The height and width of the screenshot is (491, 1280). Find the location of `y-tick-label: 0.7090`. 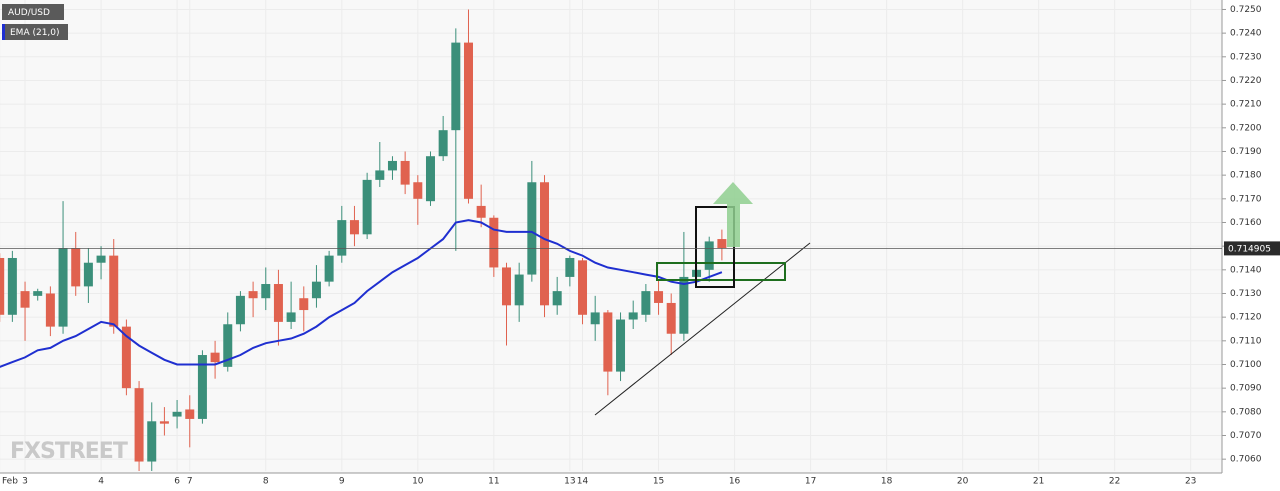

y-tick-label: 0.7090 is located at coordinates (1246, 389).